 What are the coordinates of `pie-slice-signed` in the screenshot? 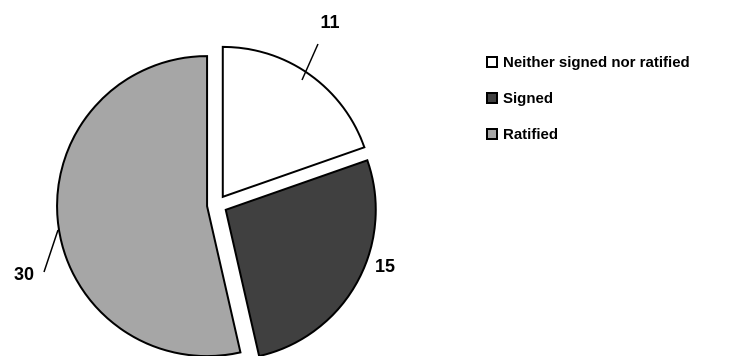 It's located at (300, 258).